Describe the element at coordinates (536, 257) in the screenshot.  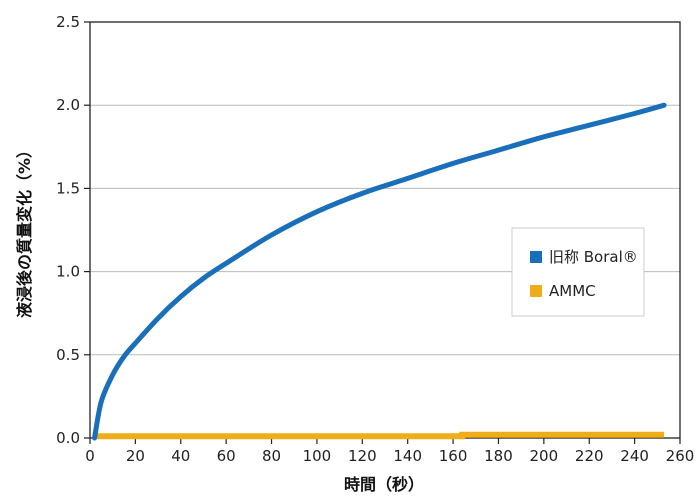
I see `legend-swatch-boral` at that location.